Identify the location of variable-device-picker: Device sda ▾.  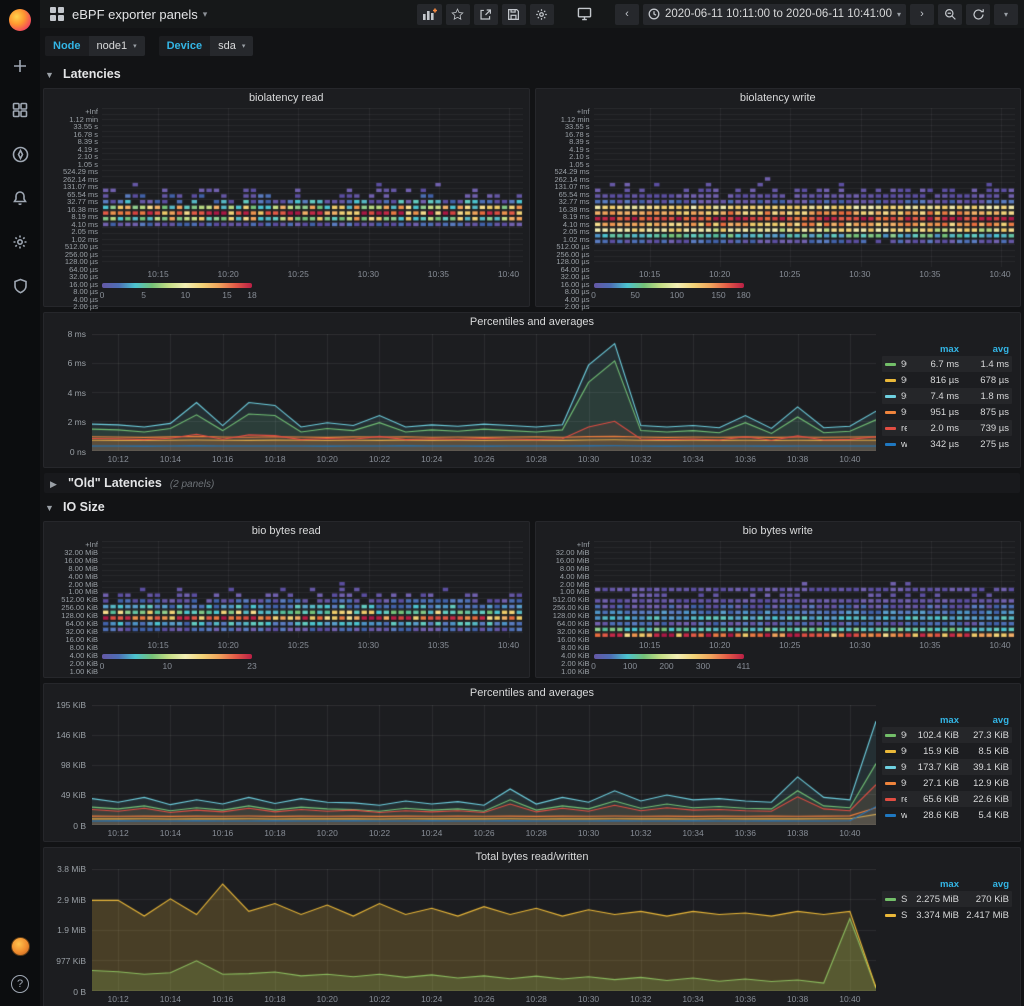
(206, 46).